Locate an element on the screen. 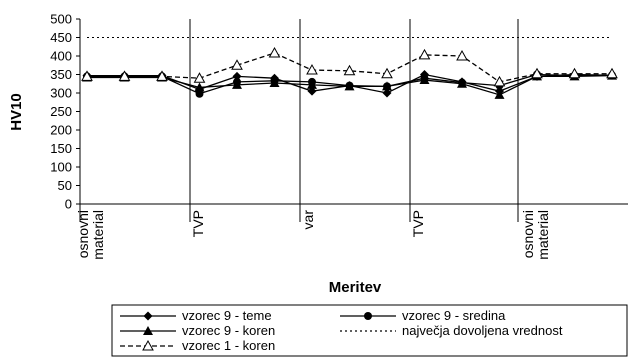  legend-entry: vzorec 9 - sredina is located at coordinates (423, 315).